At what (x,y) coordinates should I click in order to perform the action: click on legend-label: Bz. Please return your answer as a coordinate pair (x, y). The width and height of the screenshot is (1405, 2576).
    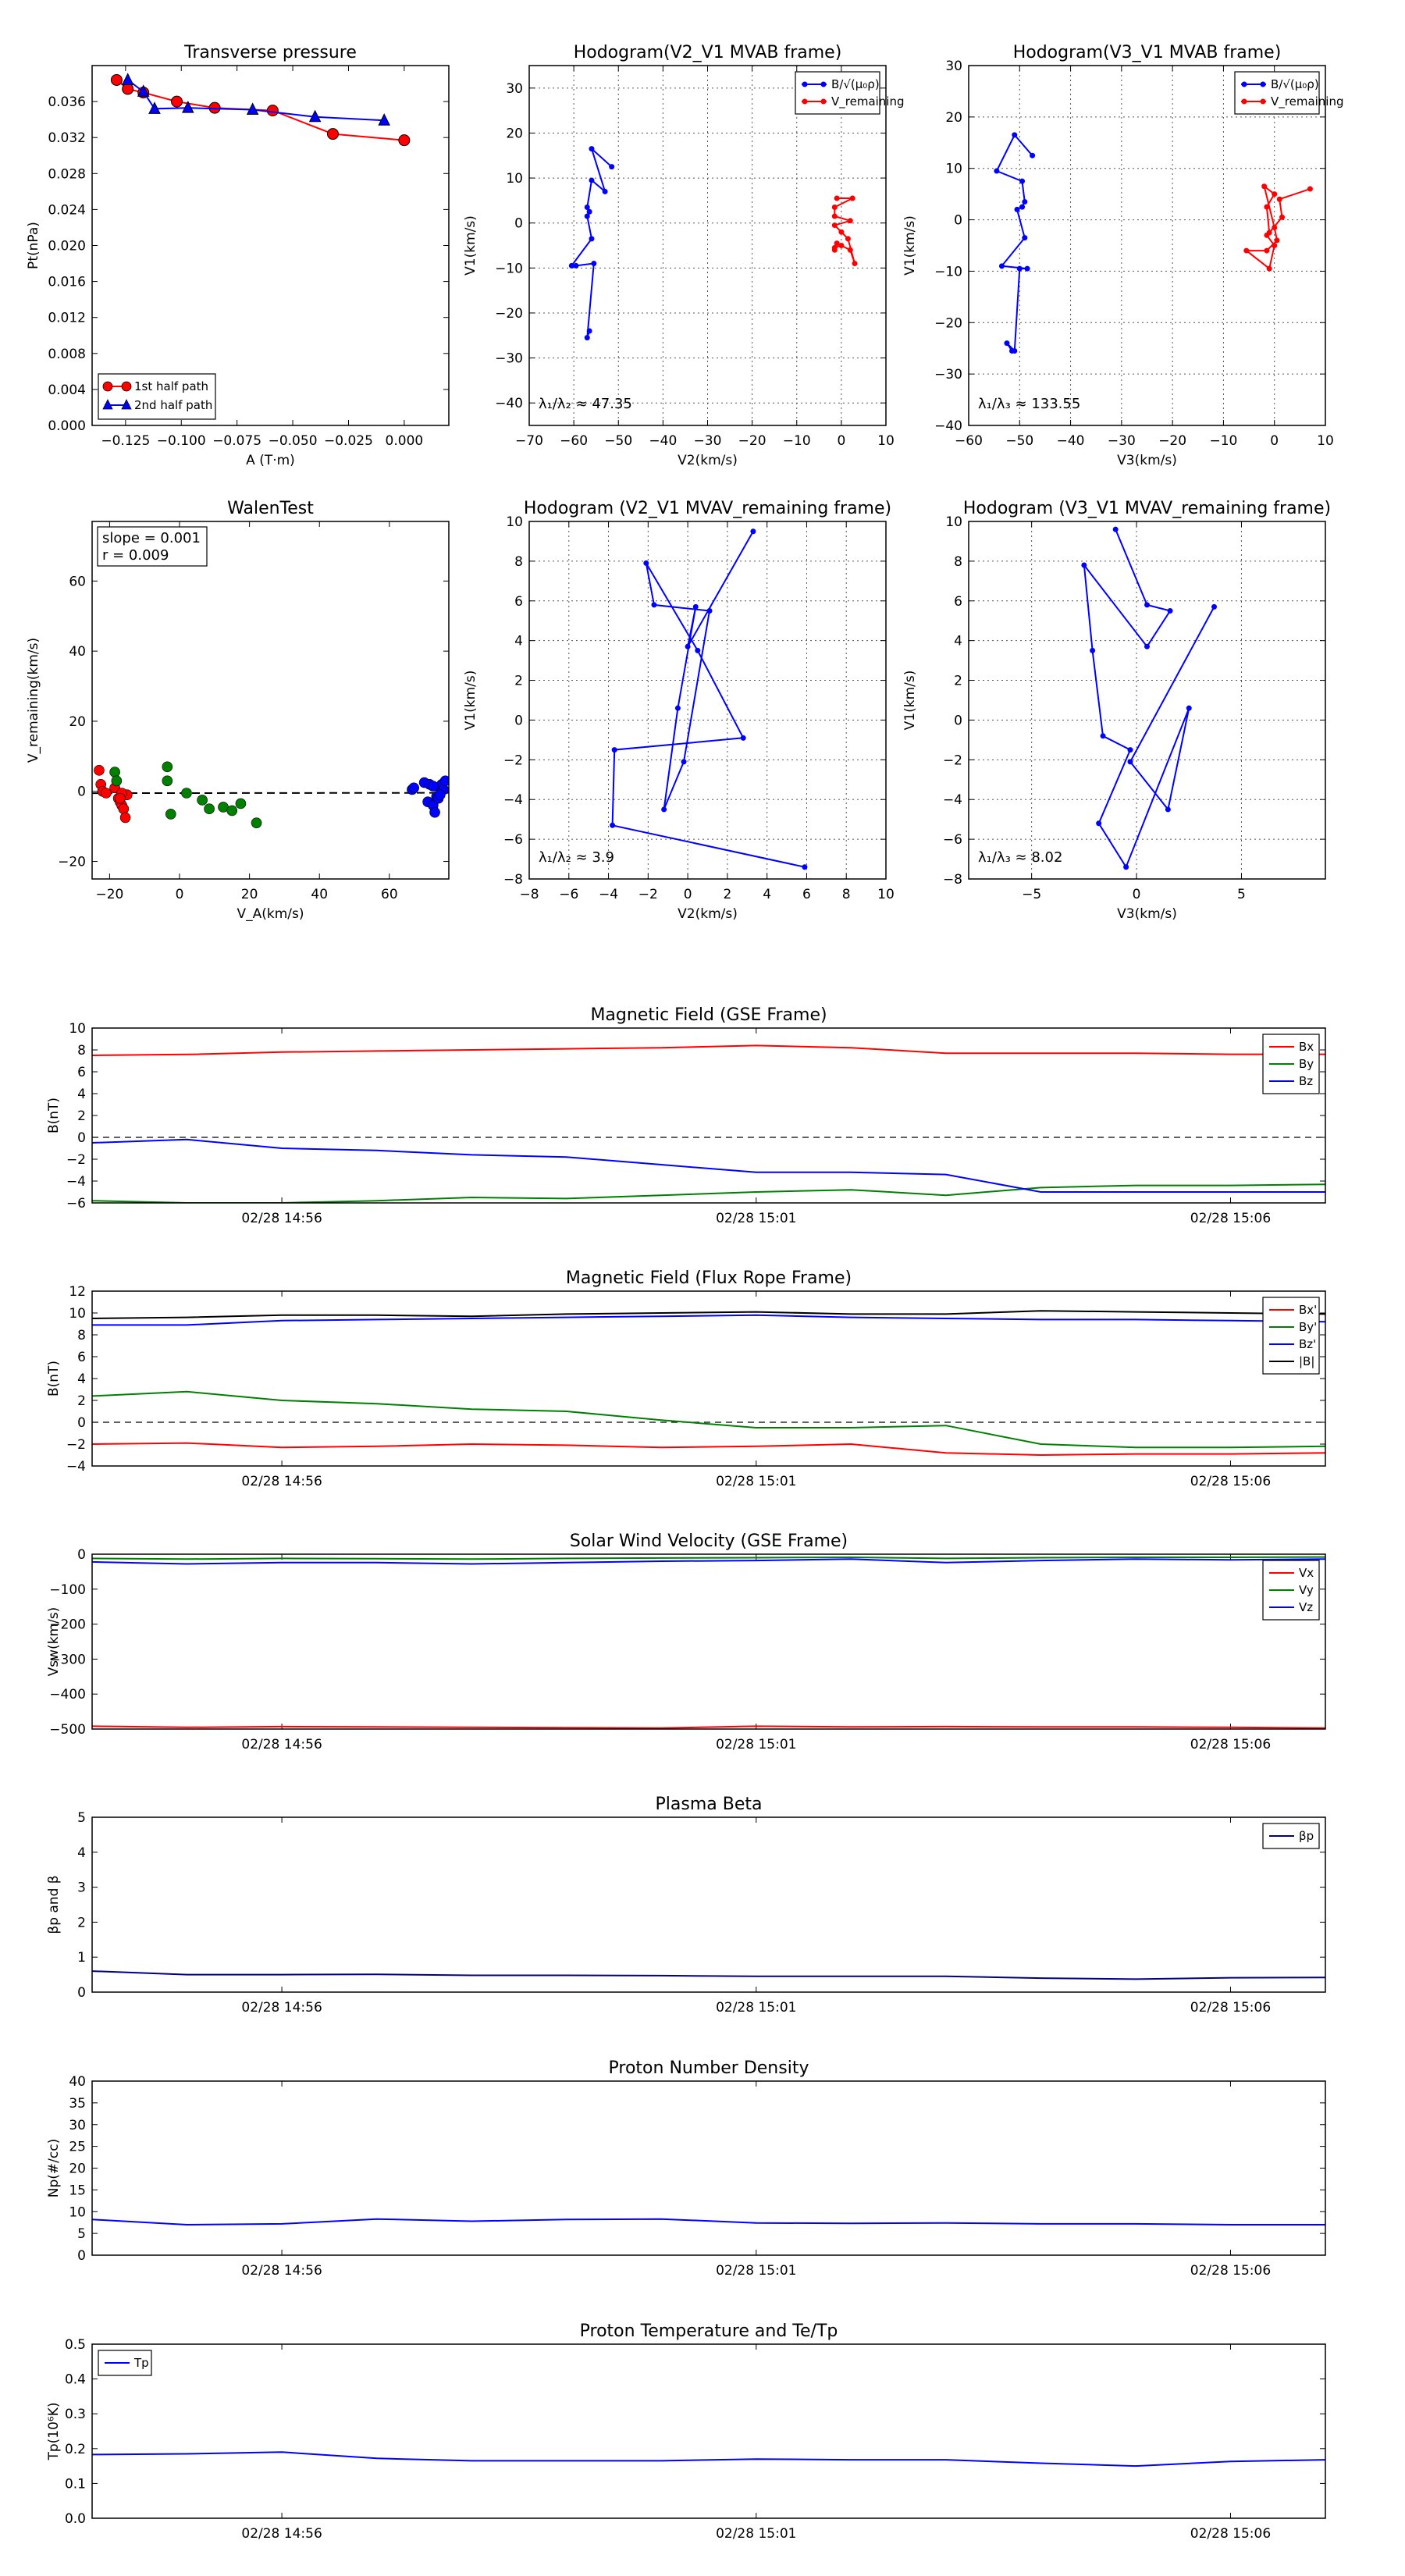
    Looking at the image, I should click on (1306, 1081).